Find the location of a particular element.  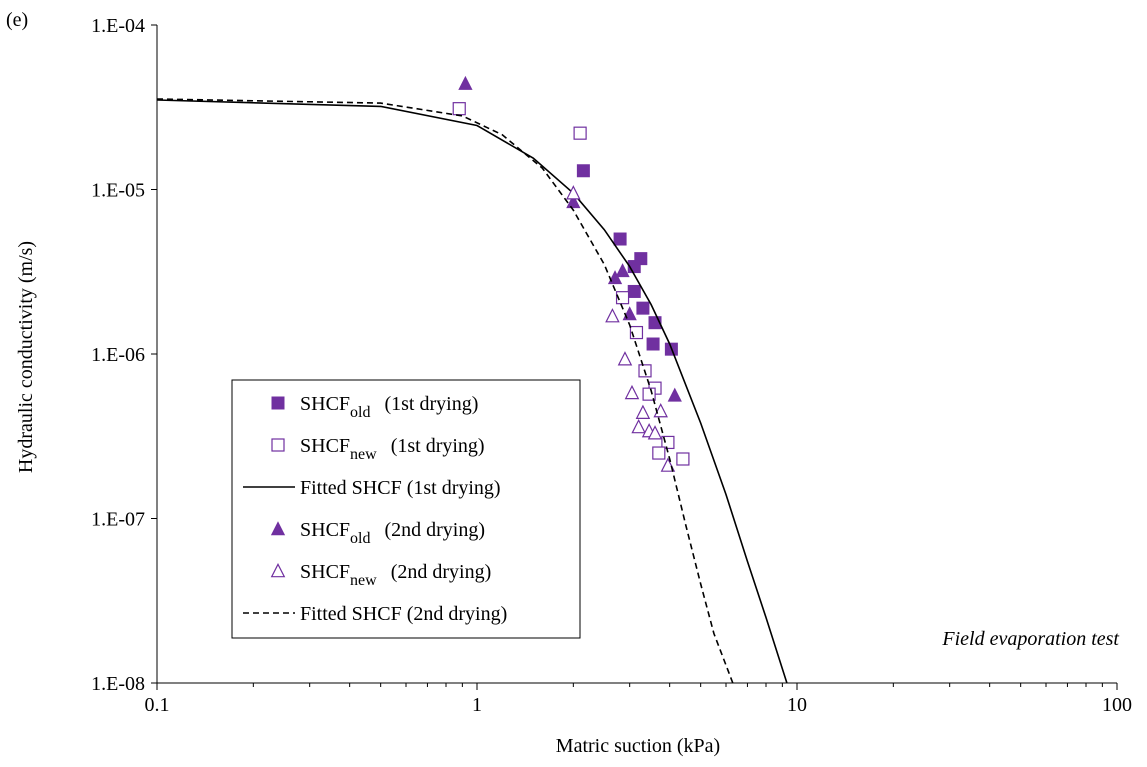

legend-item: SHCFold (2nd drying) is located at coordinates (377, 533).